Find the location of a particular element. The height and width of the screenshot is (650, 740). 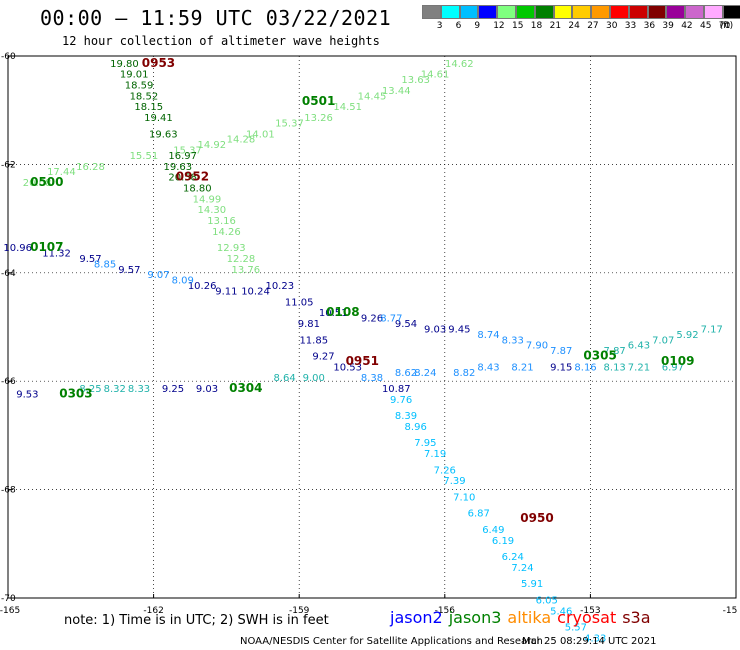

colorbar-tick-label: 70 is located at coordinates (724, 26).